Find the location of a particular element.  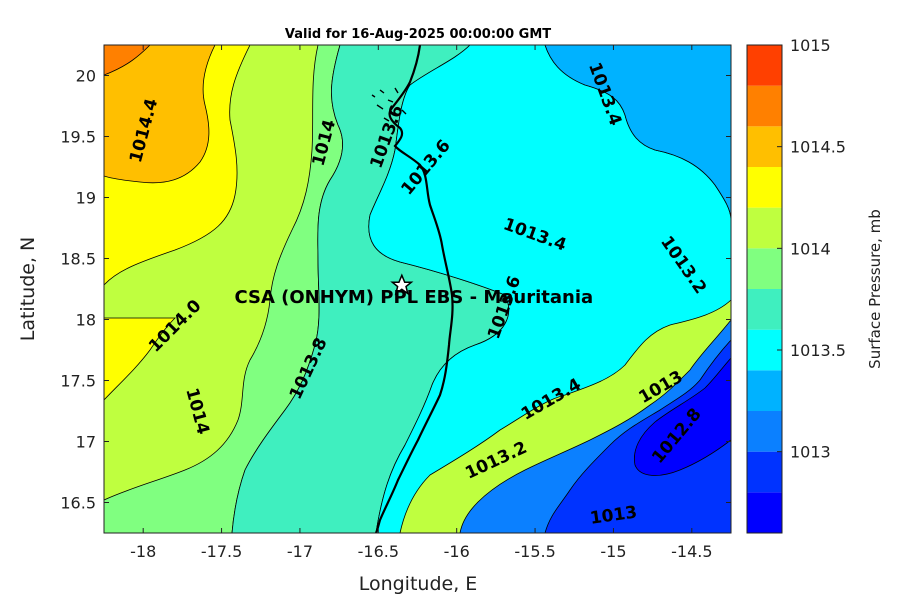

chart-title: Valid for 16-Aug-2025 00:00:00 GMT is located at coordinates (418, 34).